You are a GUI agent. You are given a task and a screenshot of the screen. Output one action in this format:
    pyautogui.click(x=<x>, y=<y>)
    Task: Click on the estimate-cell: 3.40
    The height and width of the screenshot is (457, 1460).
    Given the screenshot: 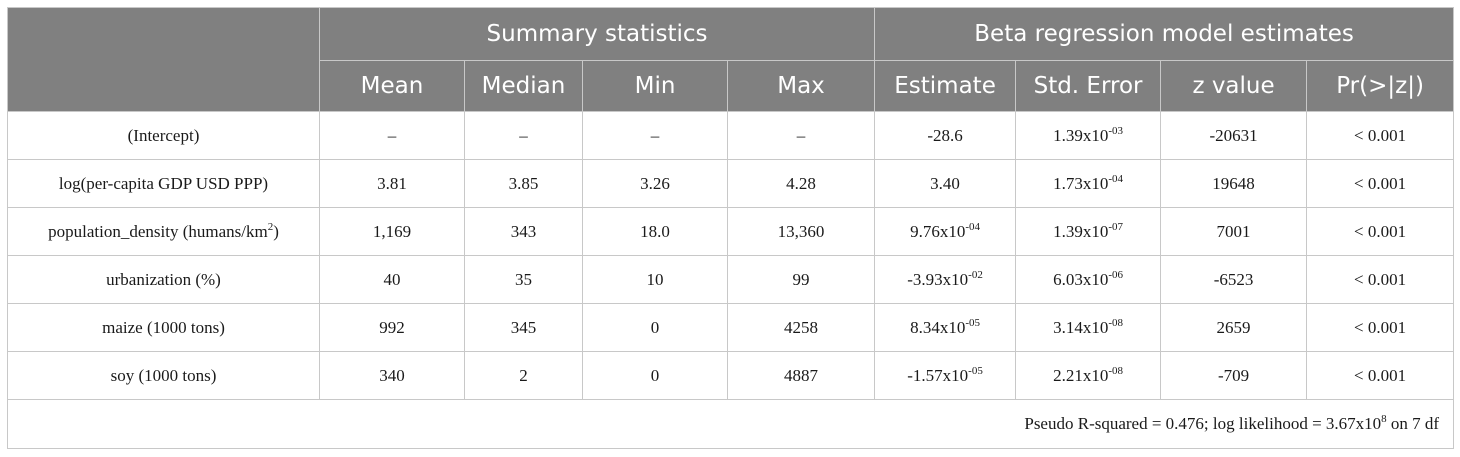 What is the action you would take?
    pyautogui.click(x=945, y=183)
    